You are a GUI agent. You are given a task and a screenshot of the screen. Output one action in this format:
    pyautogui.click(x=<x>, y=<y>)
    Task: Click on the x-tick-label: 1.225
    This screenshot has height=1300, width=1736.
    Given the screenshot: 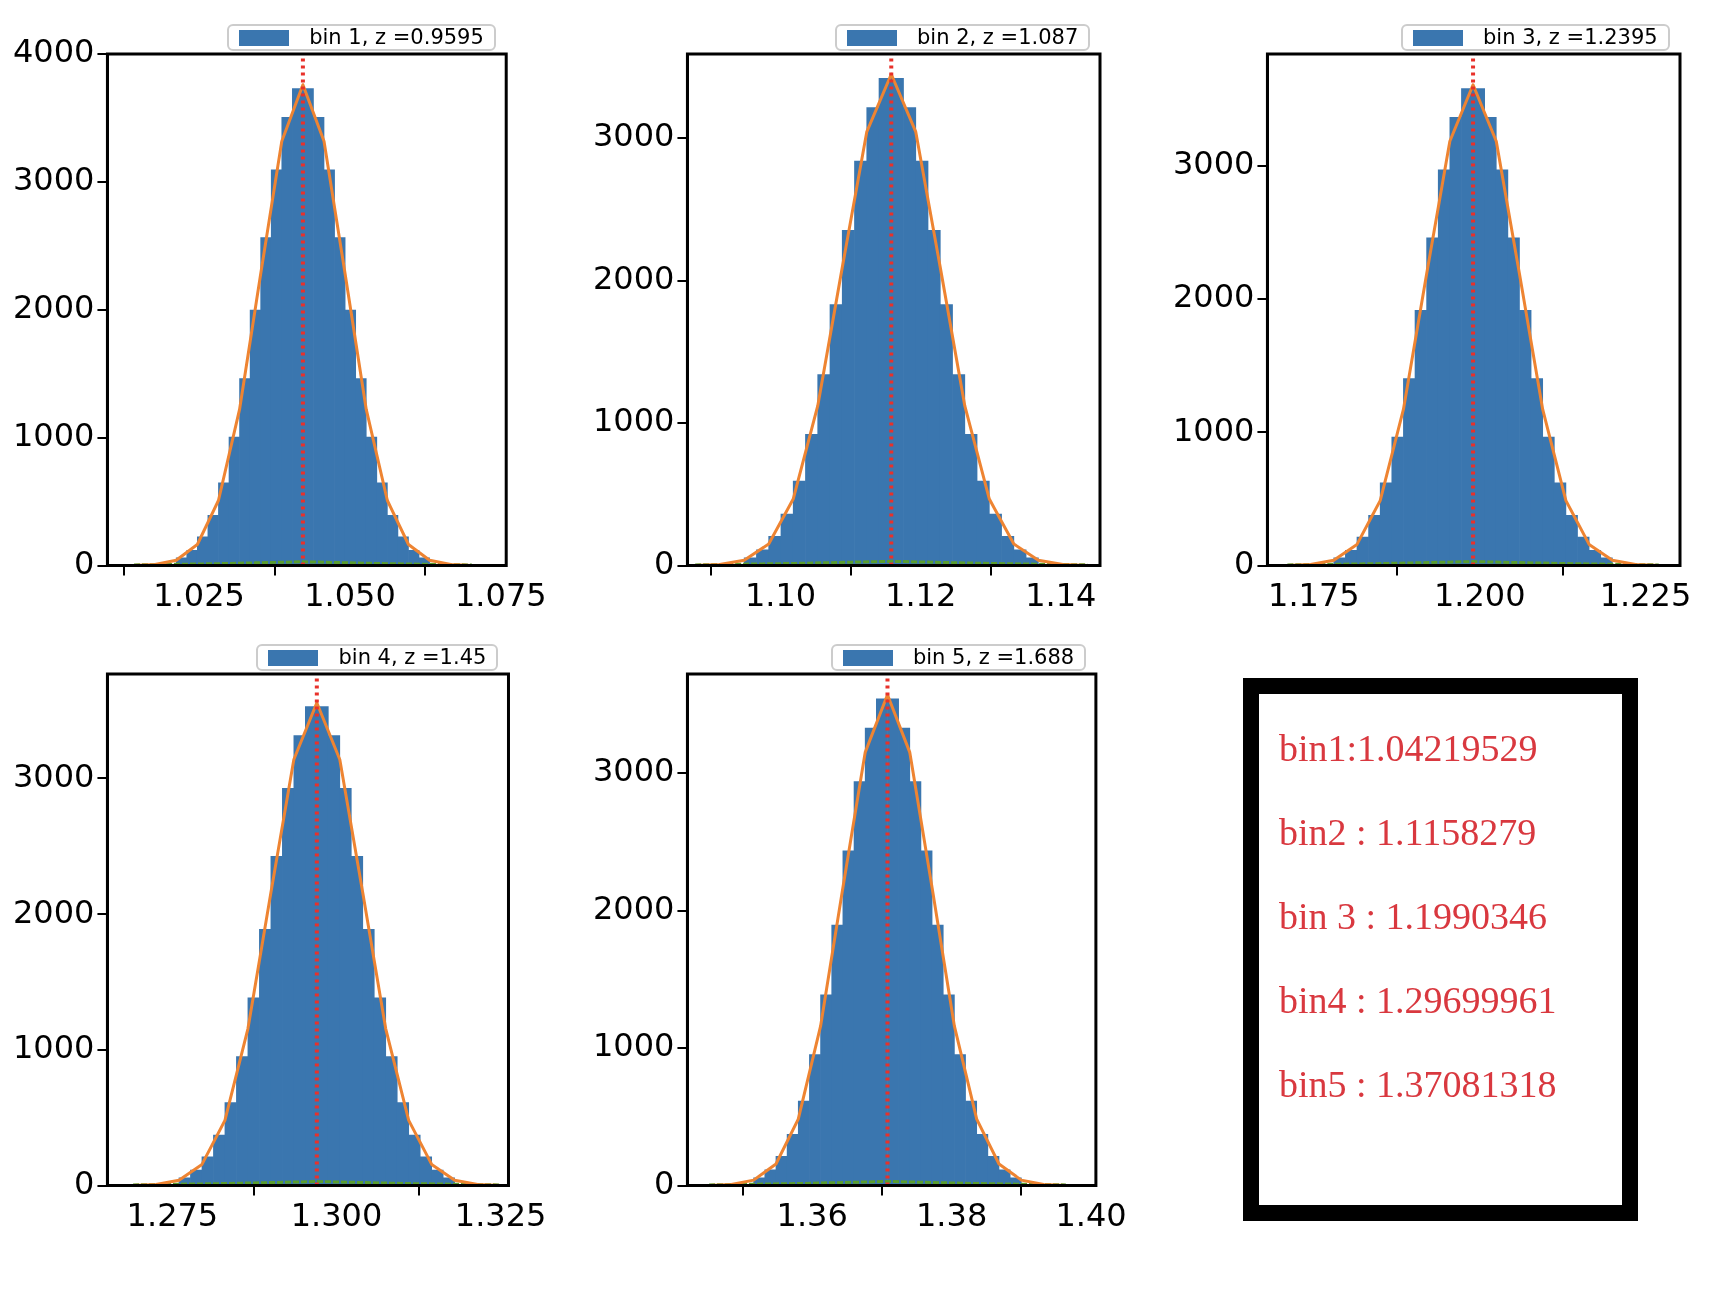 What is the action you would take?
    pyautogui.click(x=1645, y=595)
    